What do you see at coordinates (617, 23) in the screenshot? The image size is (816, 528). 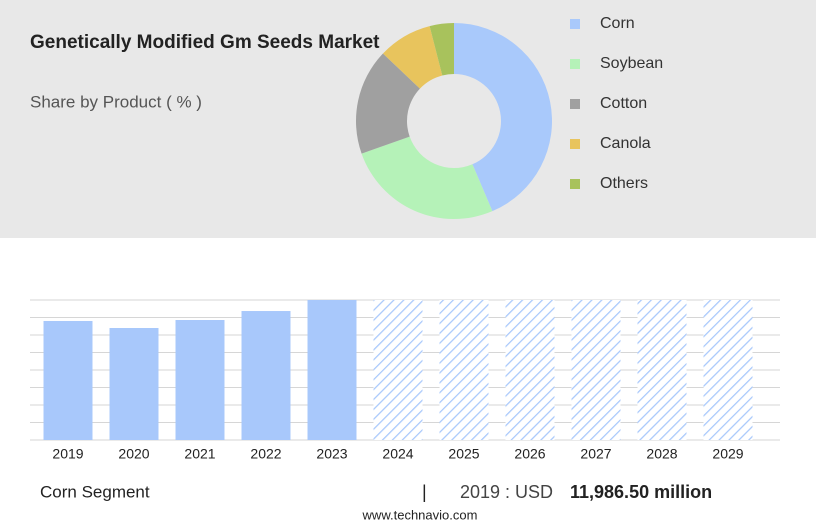 I see `legend-label: Corn` at bounding box center [617, 23].